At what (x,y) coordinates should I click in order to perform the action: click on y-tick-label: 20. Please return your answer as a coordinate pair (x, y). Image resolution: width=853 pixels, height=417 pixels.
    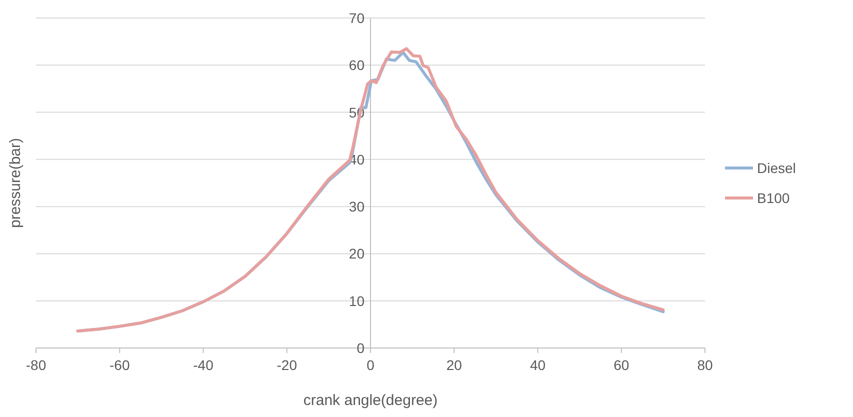
    Looking at the image, I should click on (356, 254).